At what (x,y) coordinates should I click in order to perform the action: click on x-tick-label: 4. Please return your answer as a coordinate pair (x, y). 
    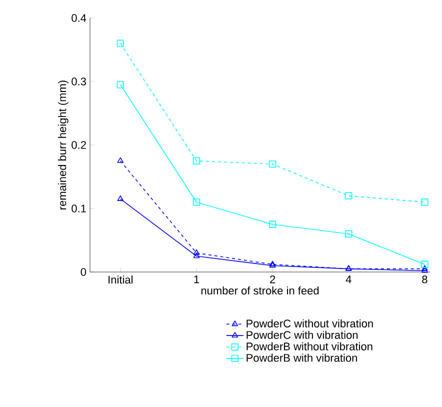
    Looking at the image, I should click on (349, 280).